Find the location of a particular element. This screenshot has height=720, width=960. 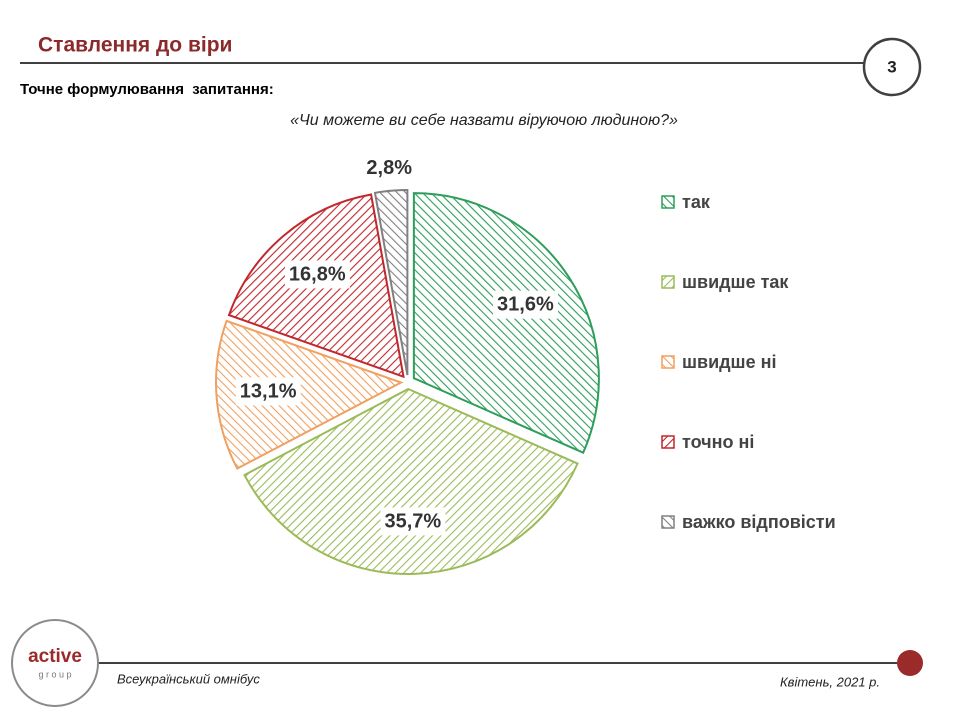

legend-label: точно ні is located at coordinates (718, 442).